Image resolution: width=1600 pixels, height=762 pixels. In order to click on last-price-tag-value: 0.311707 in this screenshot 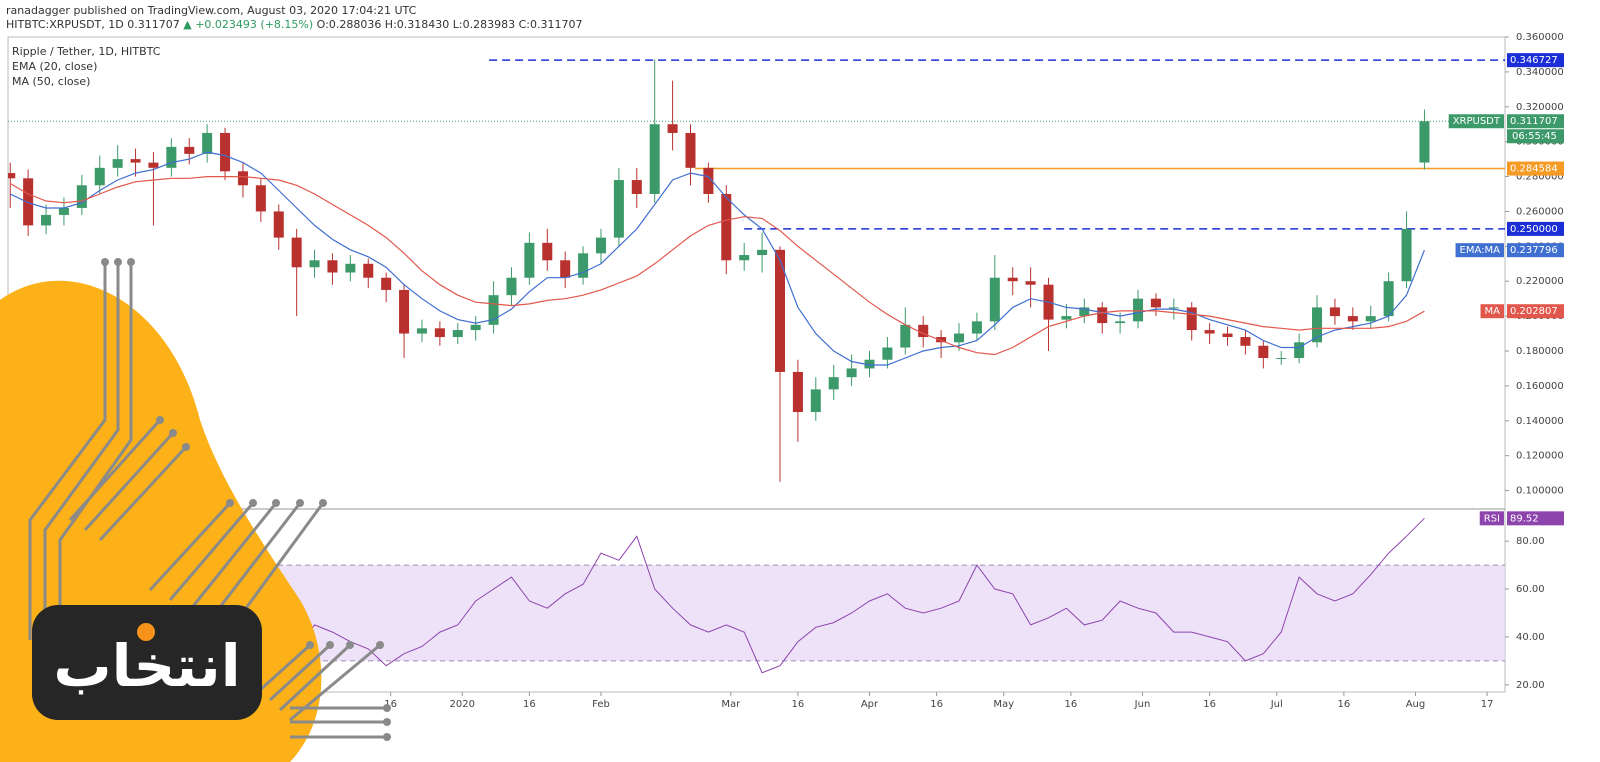, I will do `click(1534, 121)`.